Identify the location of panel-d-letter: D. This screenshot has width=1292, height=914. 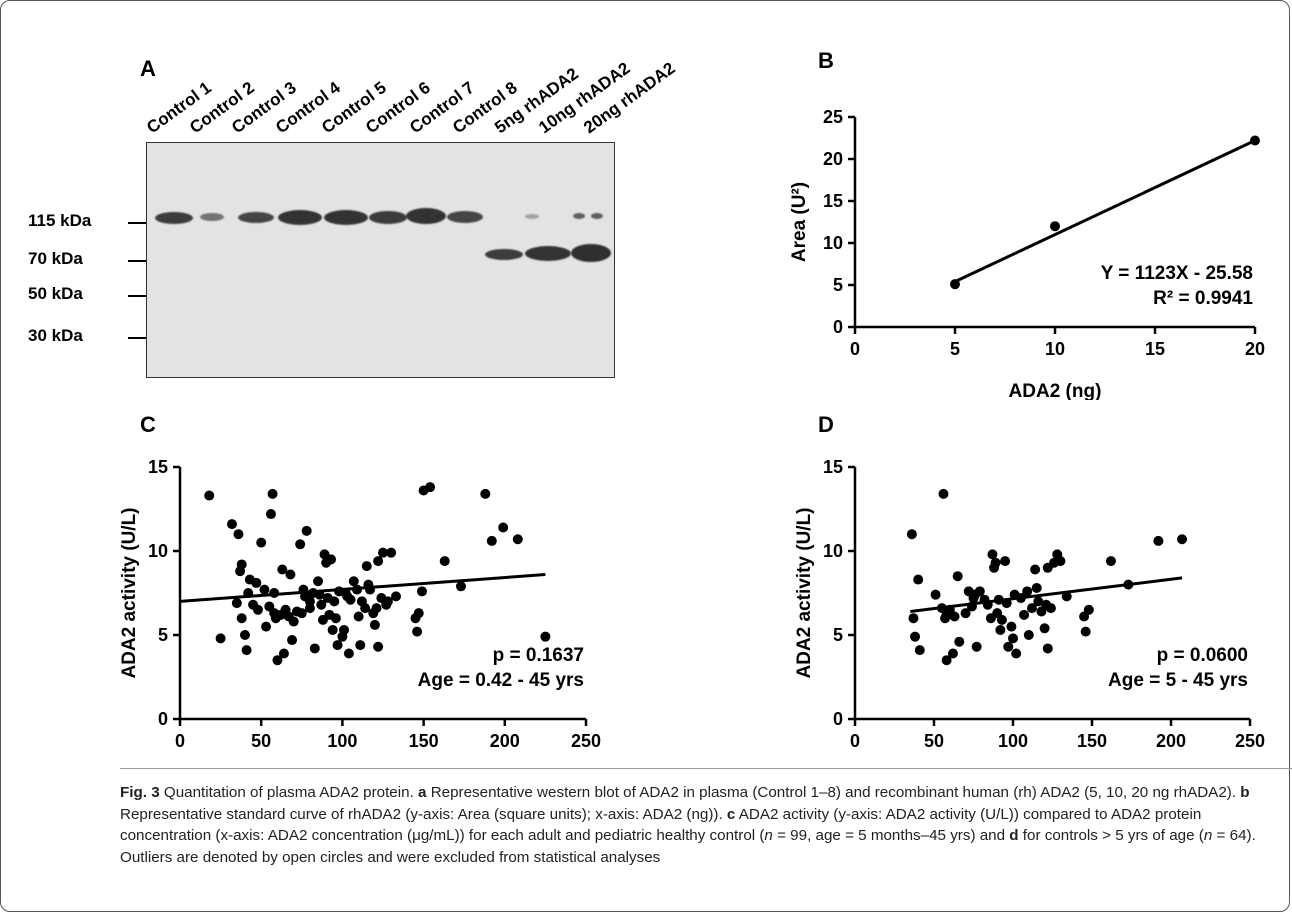
(826, 424).